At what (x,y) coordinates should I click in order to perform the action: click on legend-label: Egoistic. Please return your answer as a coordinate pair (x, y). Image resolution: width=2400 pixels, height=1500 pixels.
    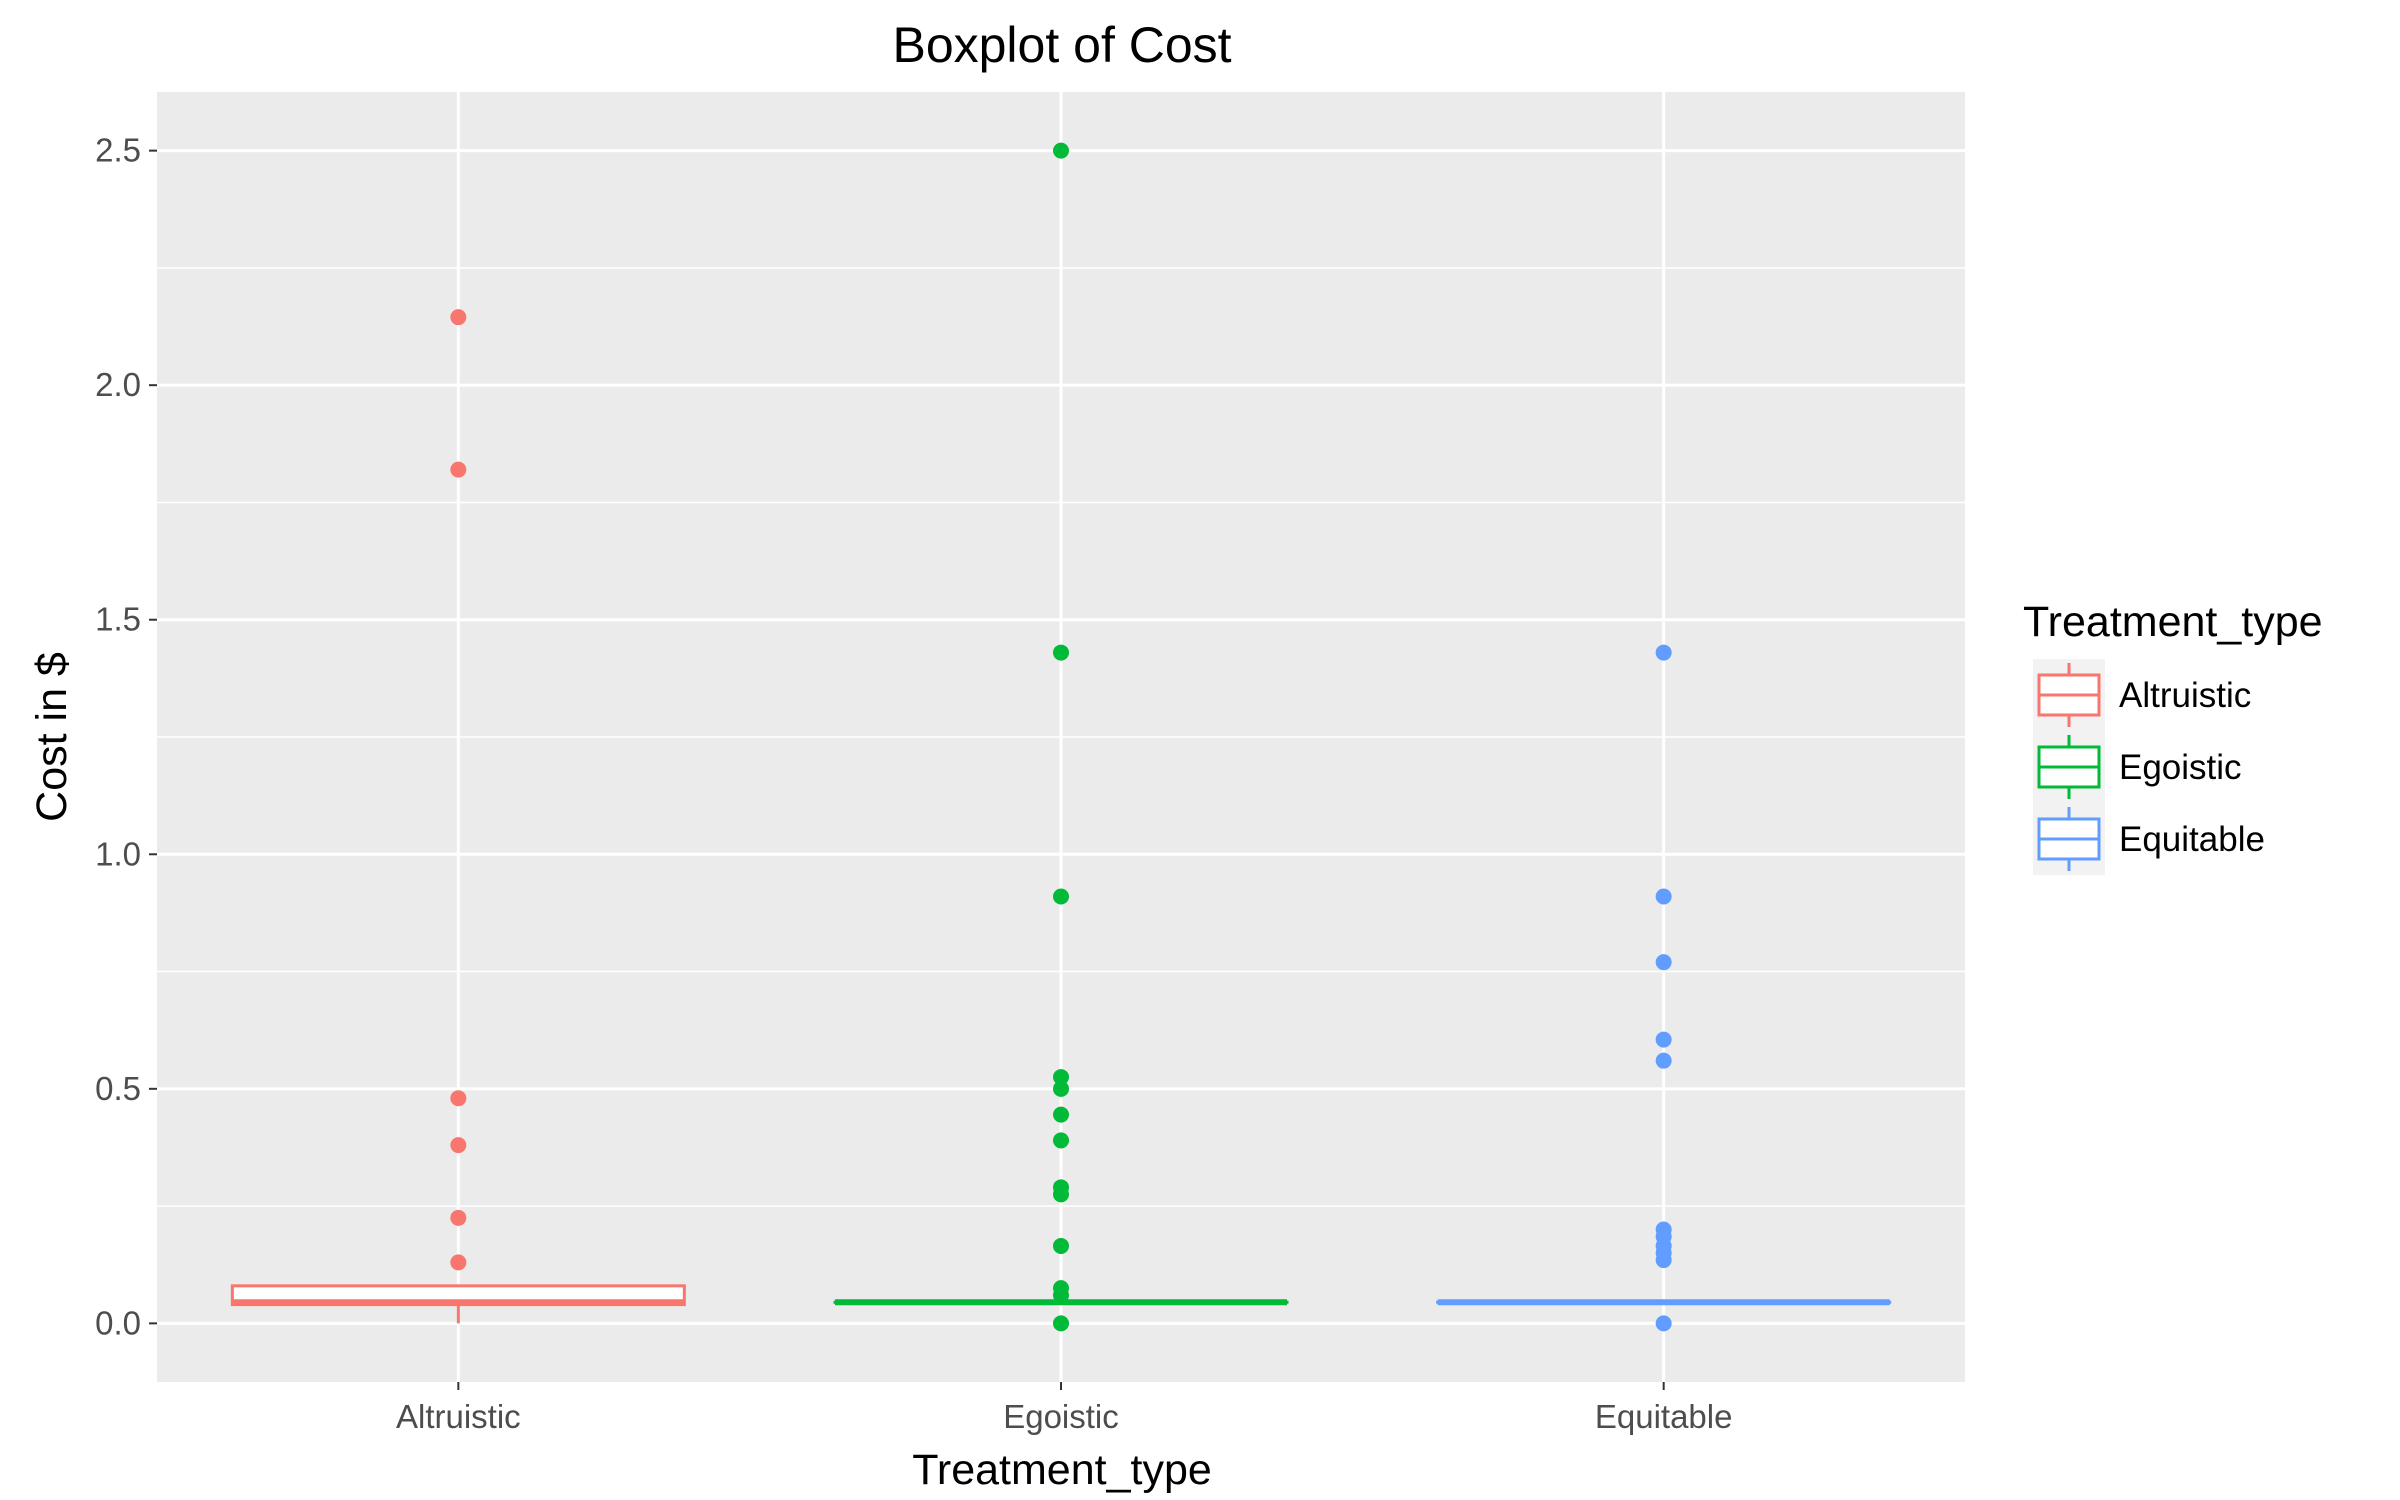
    Looking at the image, I should click on (2180, 767).